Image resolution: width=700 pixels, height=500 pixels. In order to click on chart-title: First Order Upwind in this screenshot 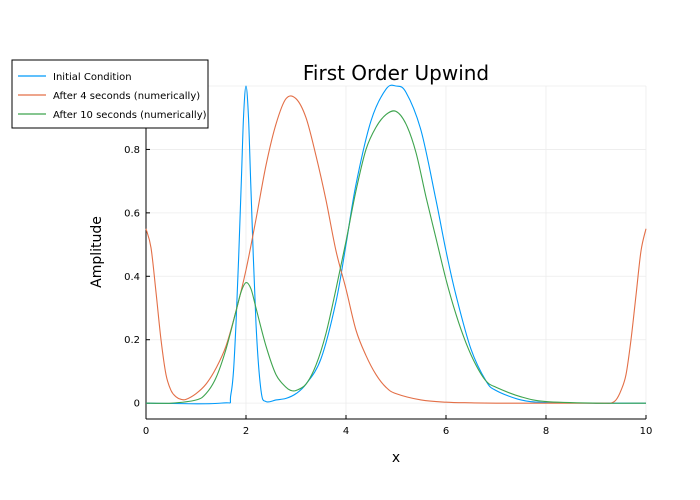, I will do `click(396, 73)`.